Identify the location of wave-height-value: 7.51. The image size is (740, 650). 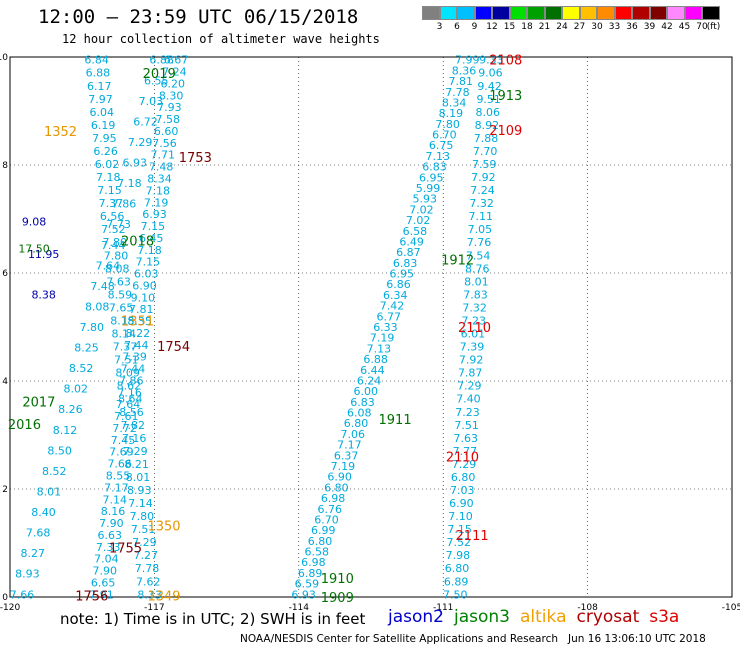
(143, 529).